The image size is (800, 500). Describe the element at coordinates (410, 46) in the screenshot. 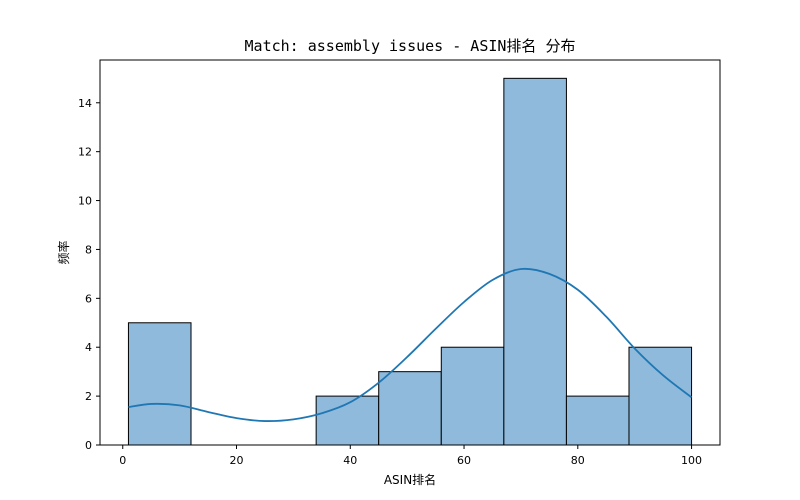

I see `chart-title: Match: assembly issues - ASIN排名 分布` at that location.